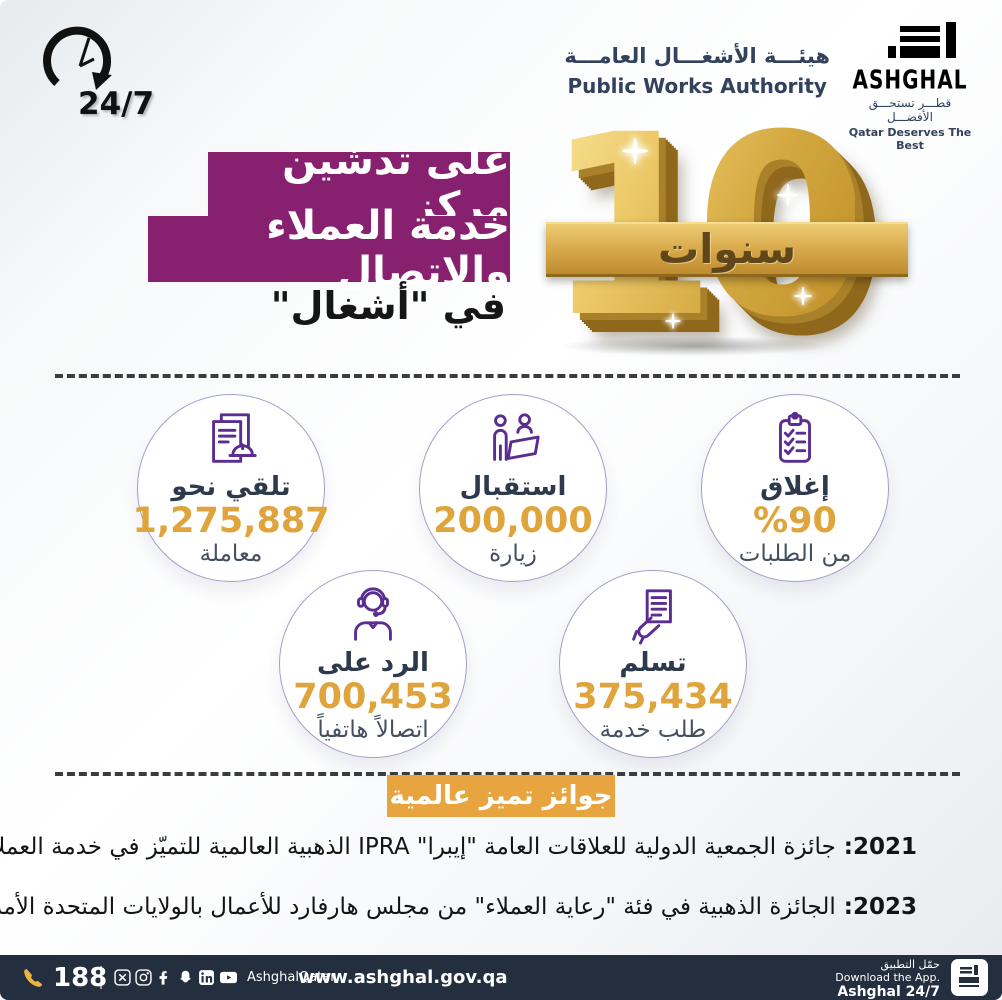 Image resolution: width=1002 pixels, height=1000 pixels. Describe the element at coordinates (507, 376) in the screenshot. I see `dashed-separator-top` at that location.